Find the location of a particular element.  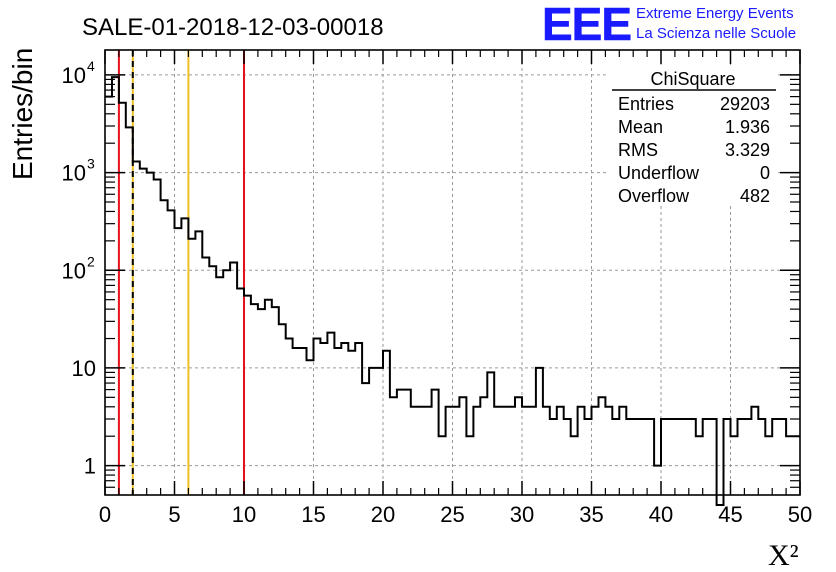

x-tick-label: 15 is located at coordinates (313, 514).